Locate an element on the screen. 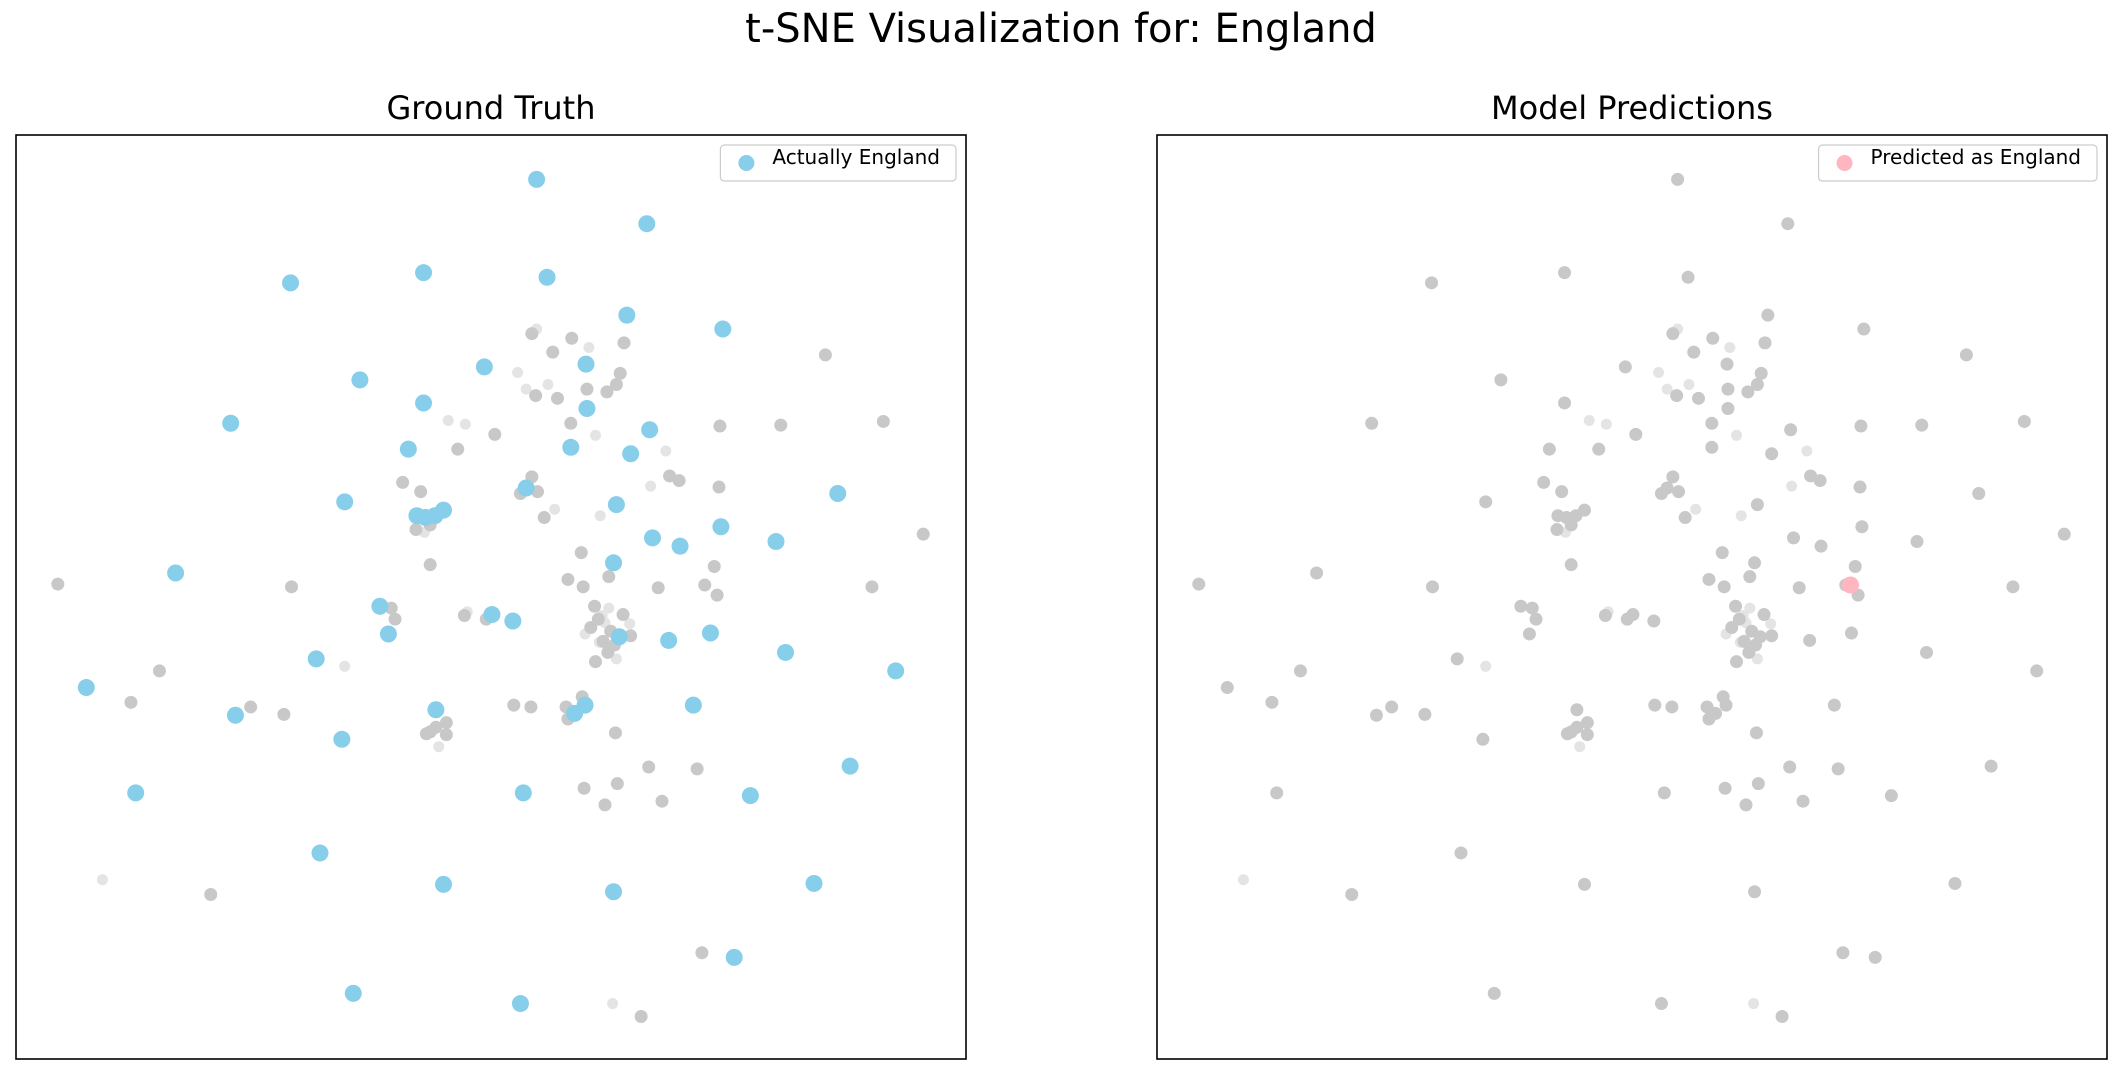 This screenshot has height=1074, width=2122. legend-marker is located at coordinates (746, 163).